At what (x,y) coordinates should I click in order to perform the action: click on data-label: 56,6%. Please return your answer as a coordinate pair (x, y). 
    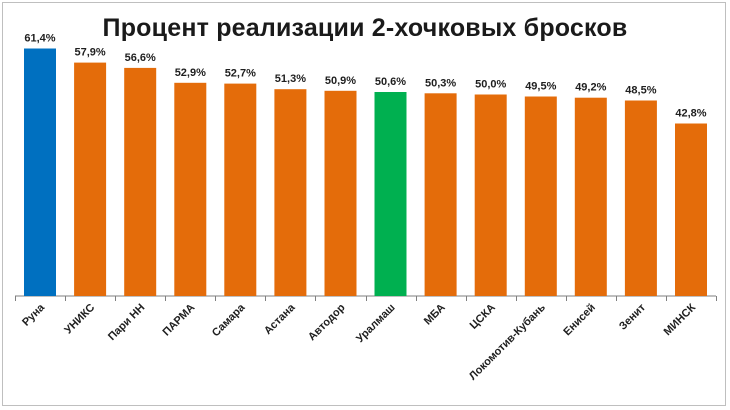
    Looking at the image, I should click on (140, 58).